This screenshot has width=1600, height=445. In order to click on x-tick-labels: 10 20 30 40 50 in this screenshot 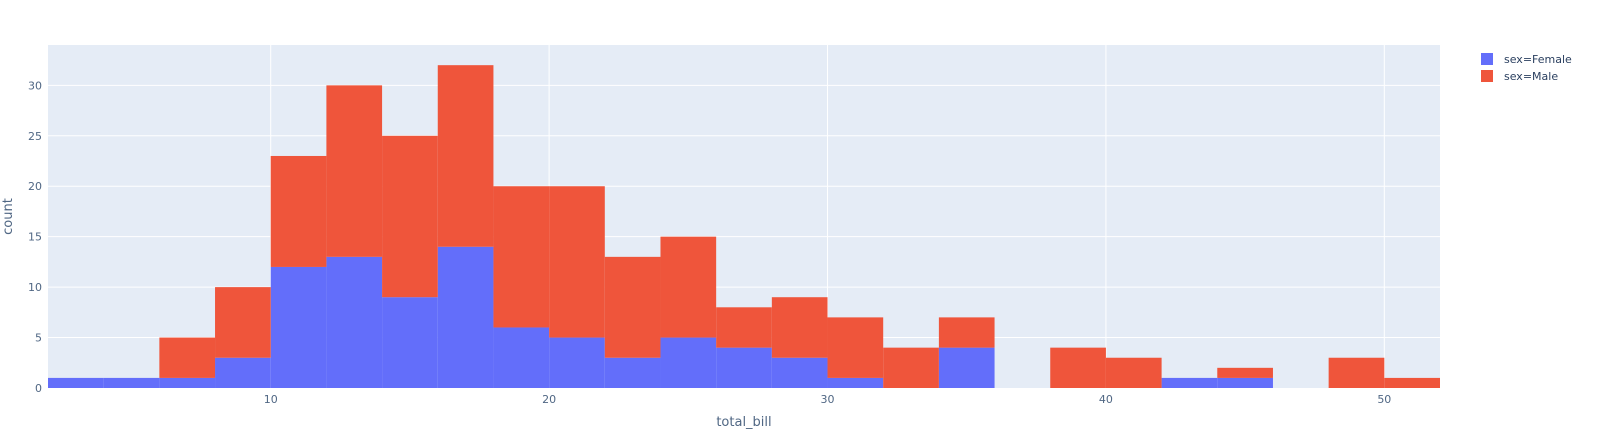, I will do `click(828, 399)`.